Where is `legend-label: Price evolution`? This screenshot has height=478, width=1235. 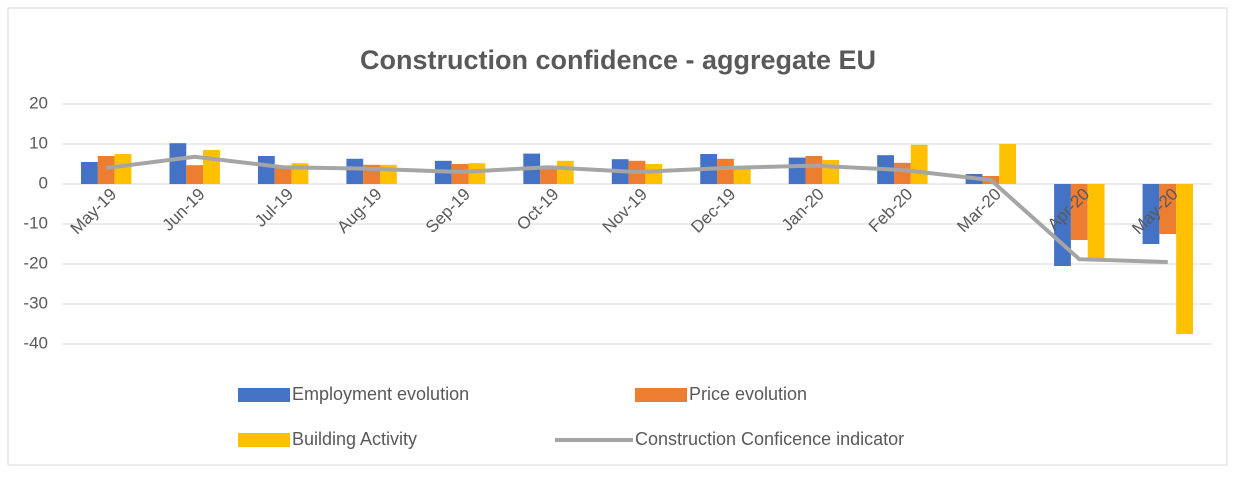
legend-label: Price evolution is located at coordinates (748, 394).